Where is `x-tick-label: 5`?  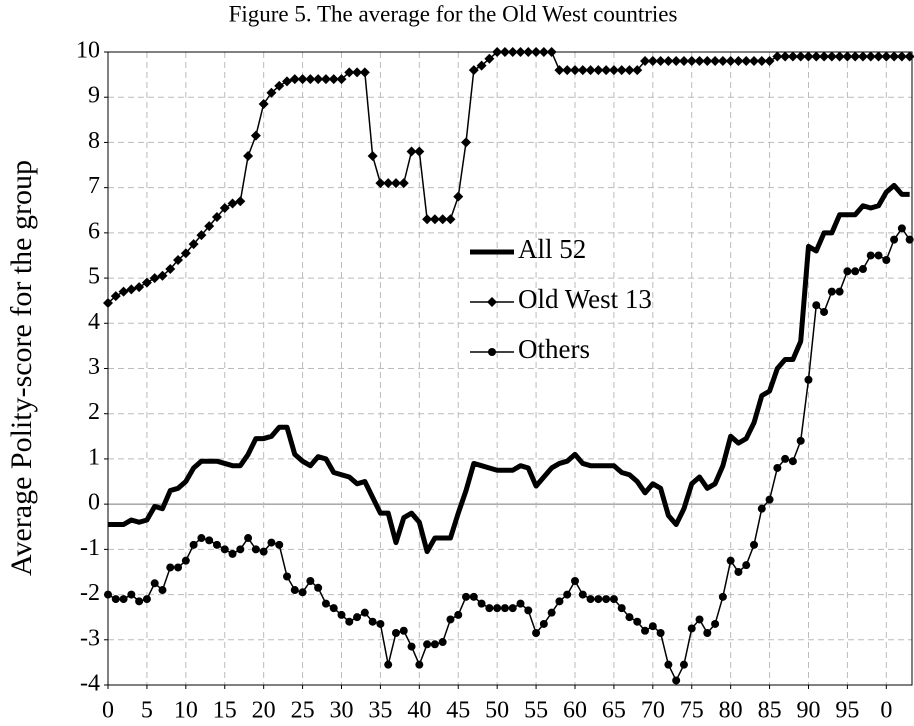
x-tick-label: 5 is located at coordinates (147, 711).